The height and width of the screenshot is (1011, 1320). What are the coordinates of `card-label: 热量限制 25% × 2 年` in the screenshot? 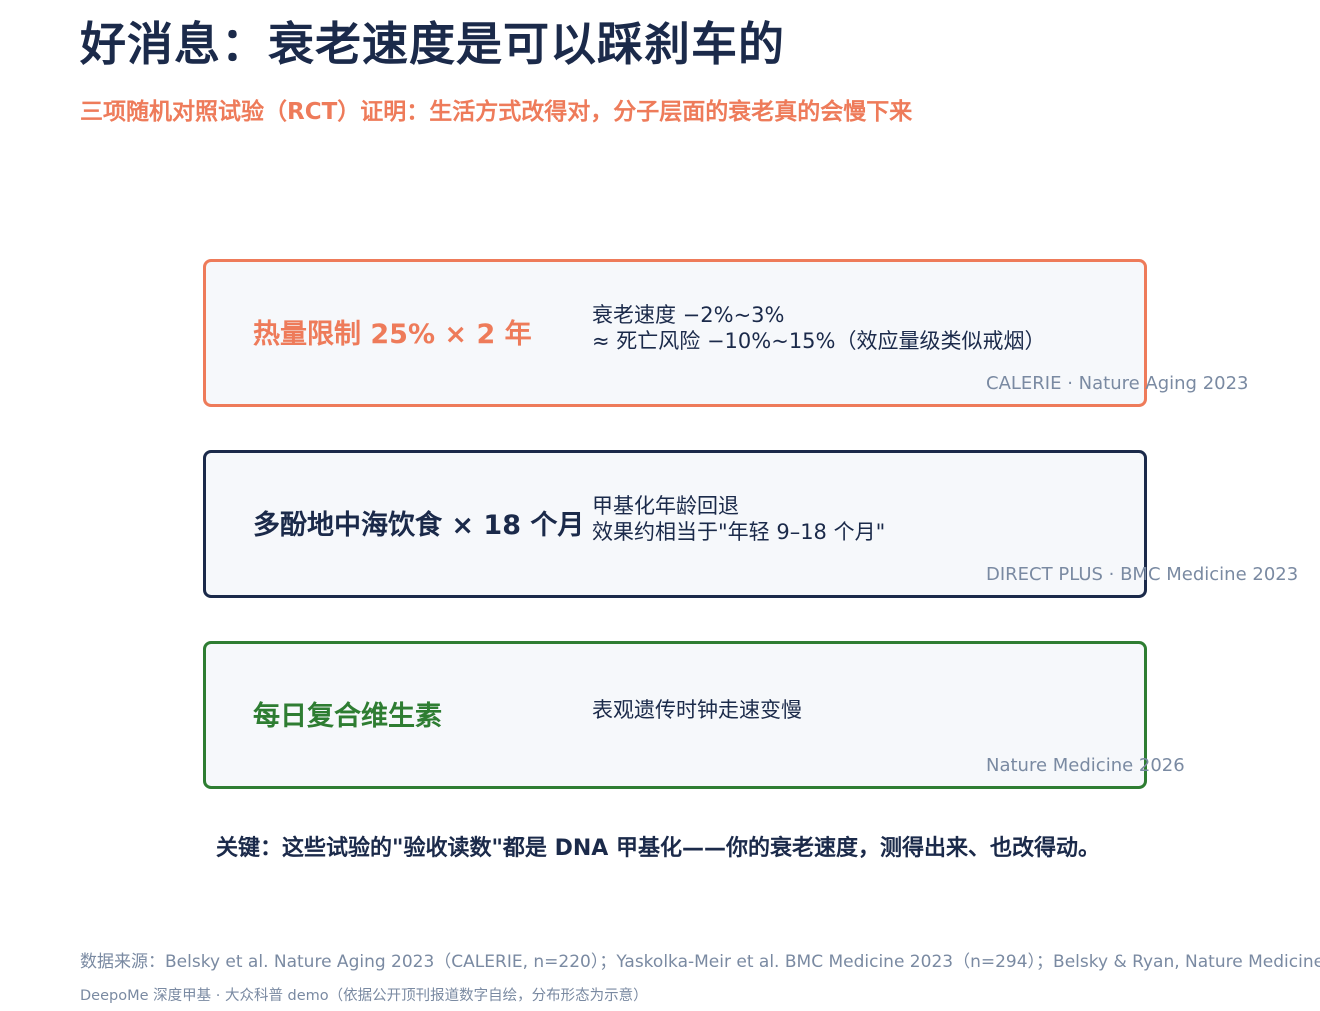 It's located at (392, 334).